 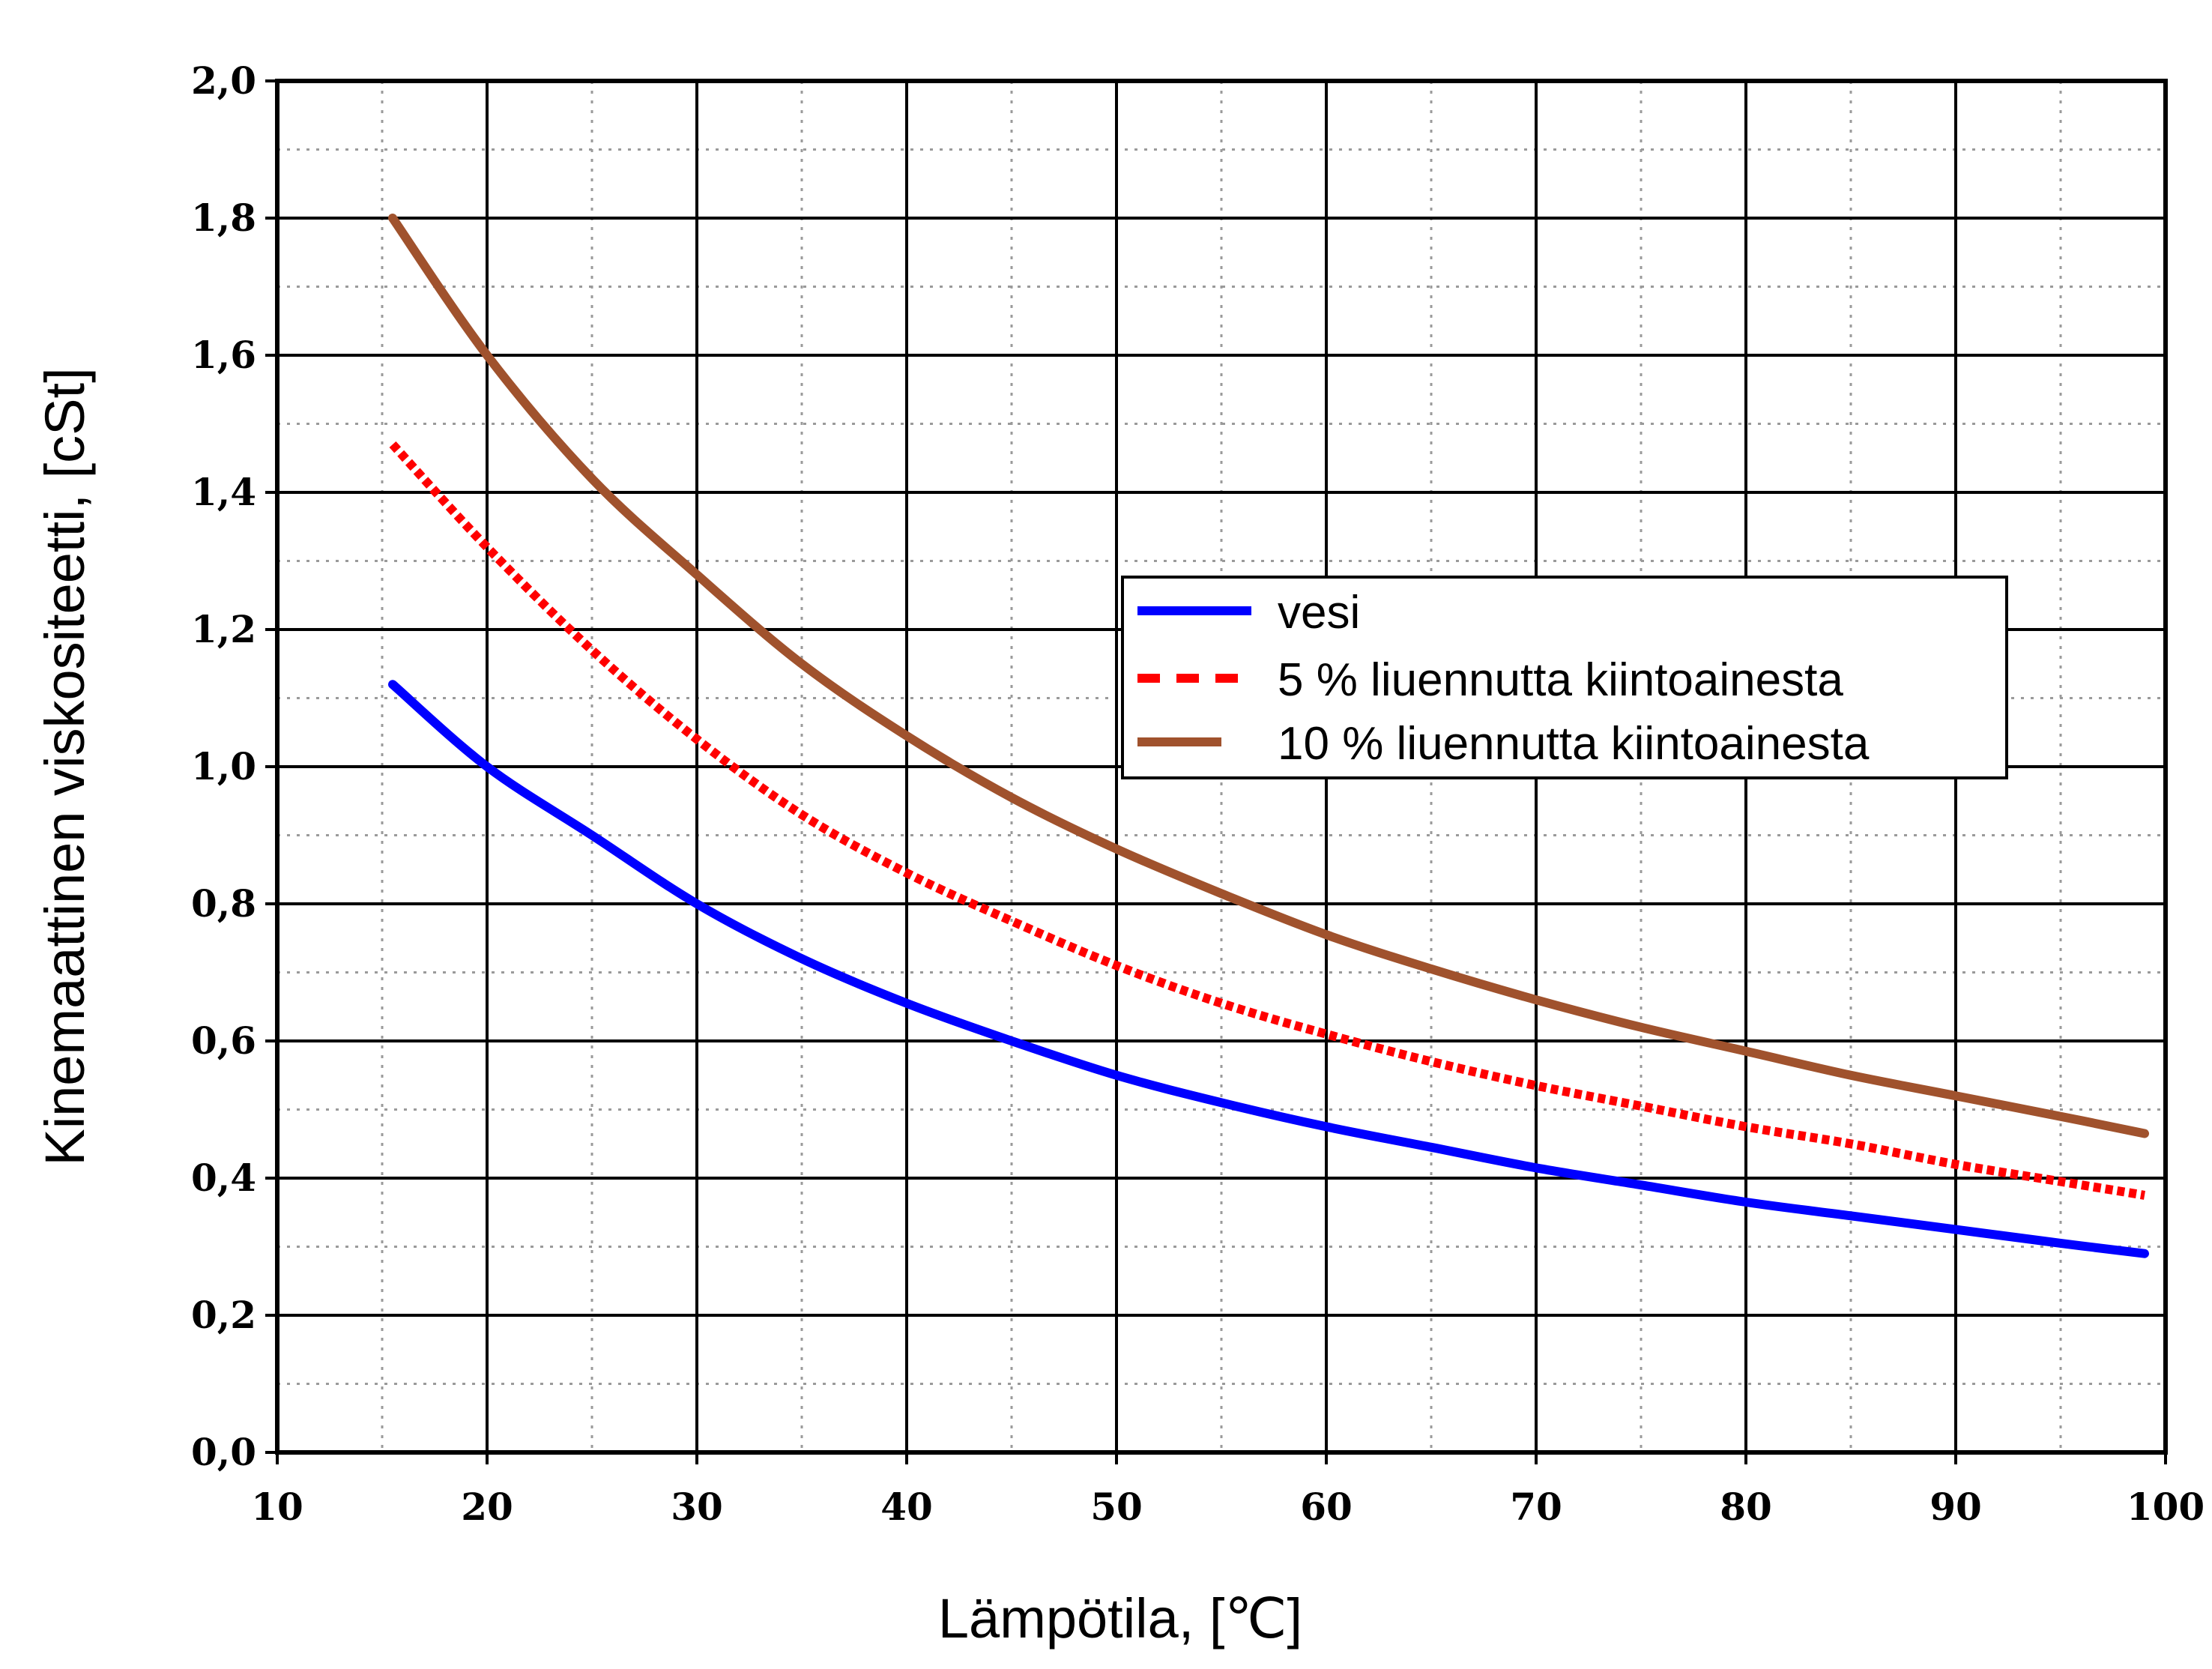 What do you see at coordinates (1574, 744) in the screenshot?
I see `legend-label-10-percent: 10 % liuennutta kiintoainesta` at bounding box center [1574, 744].